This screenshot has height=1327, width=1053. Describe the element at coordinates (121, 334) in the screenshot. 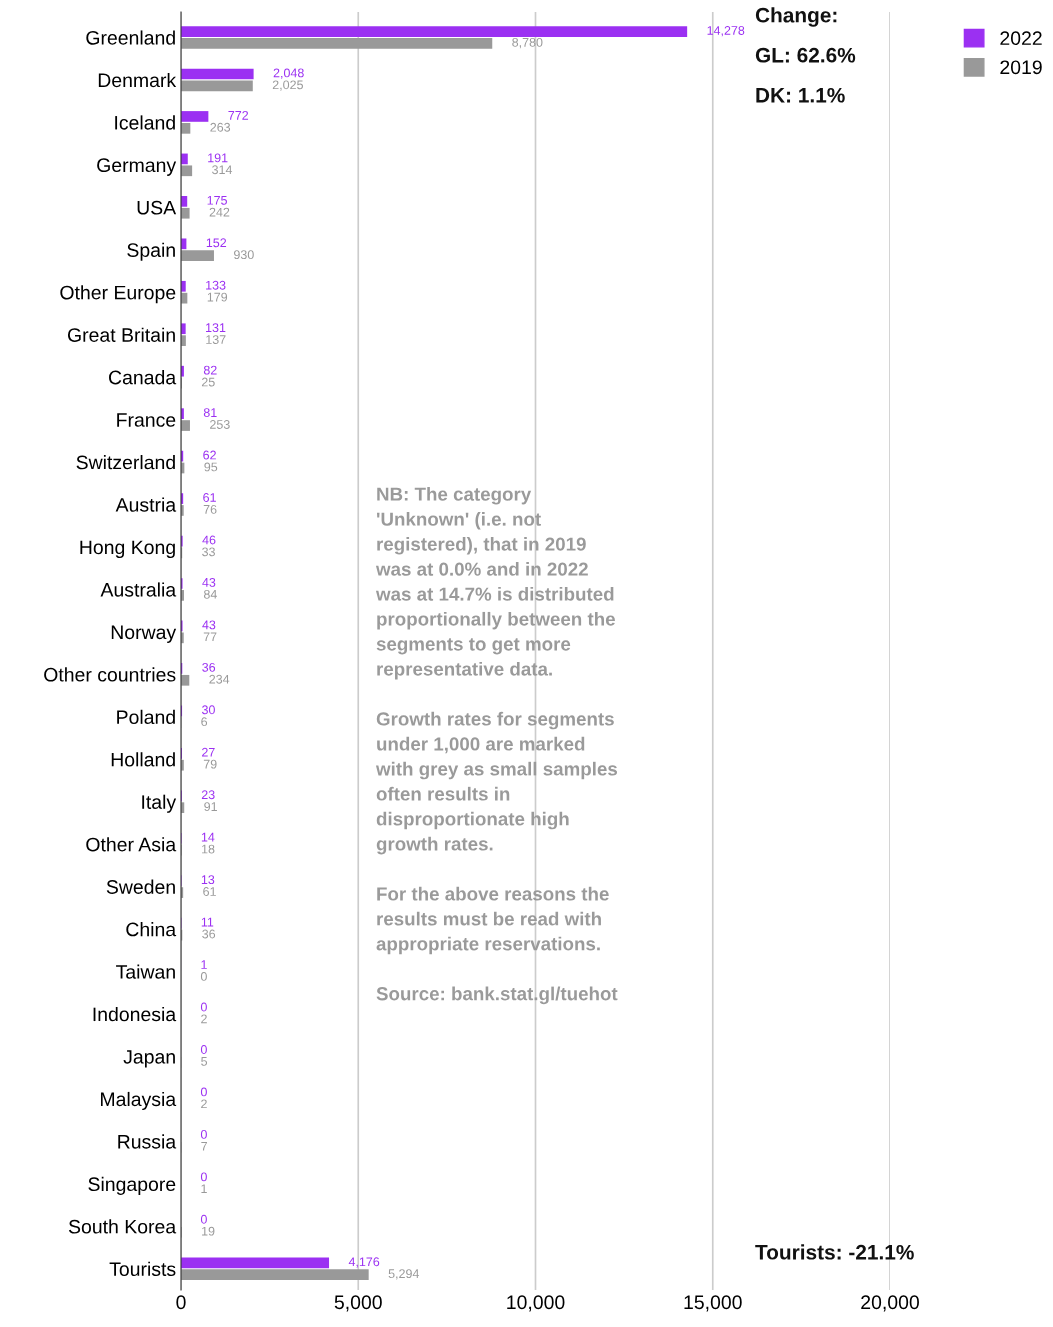

I see `y-tick-label: Great Britain` at that location.